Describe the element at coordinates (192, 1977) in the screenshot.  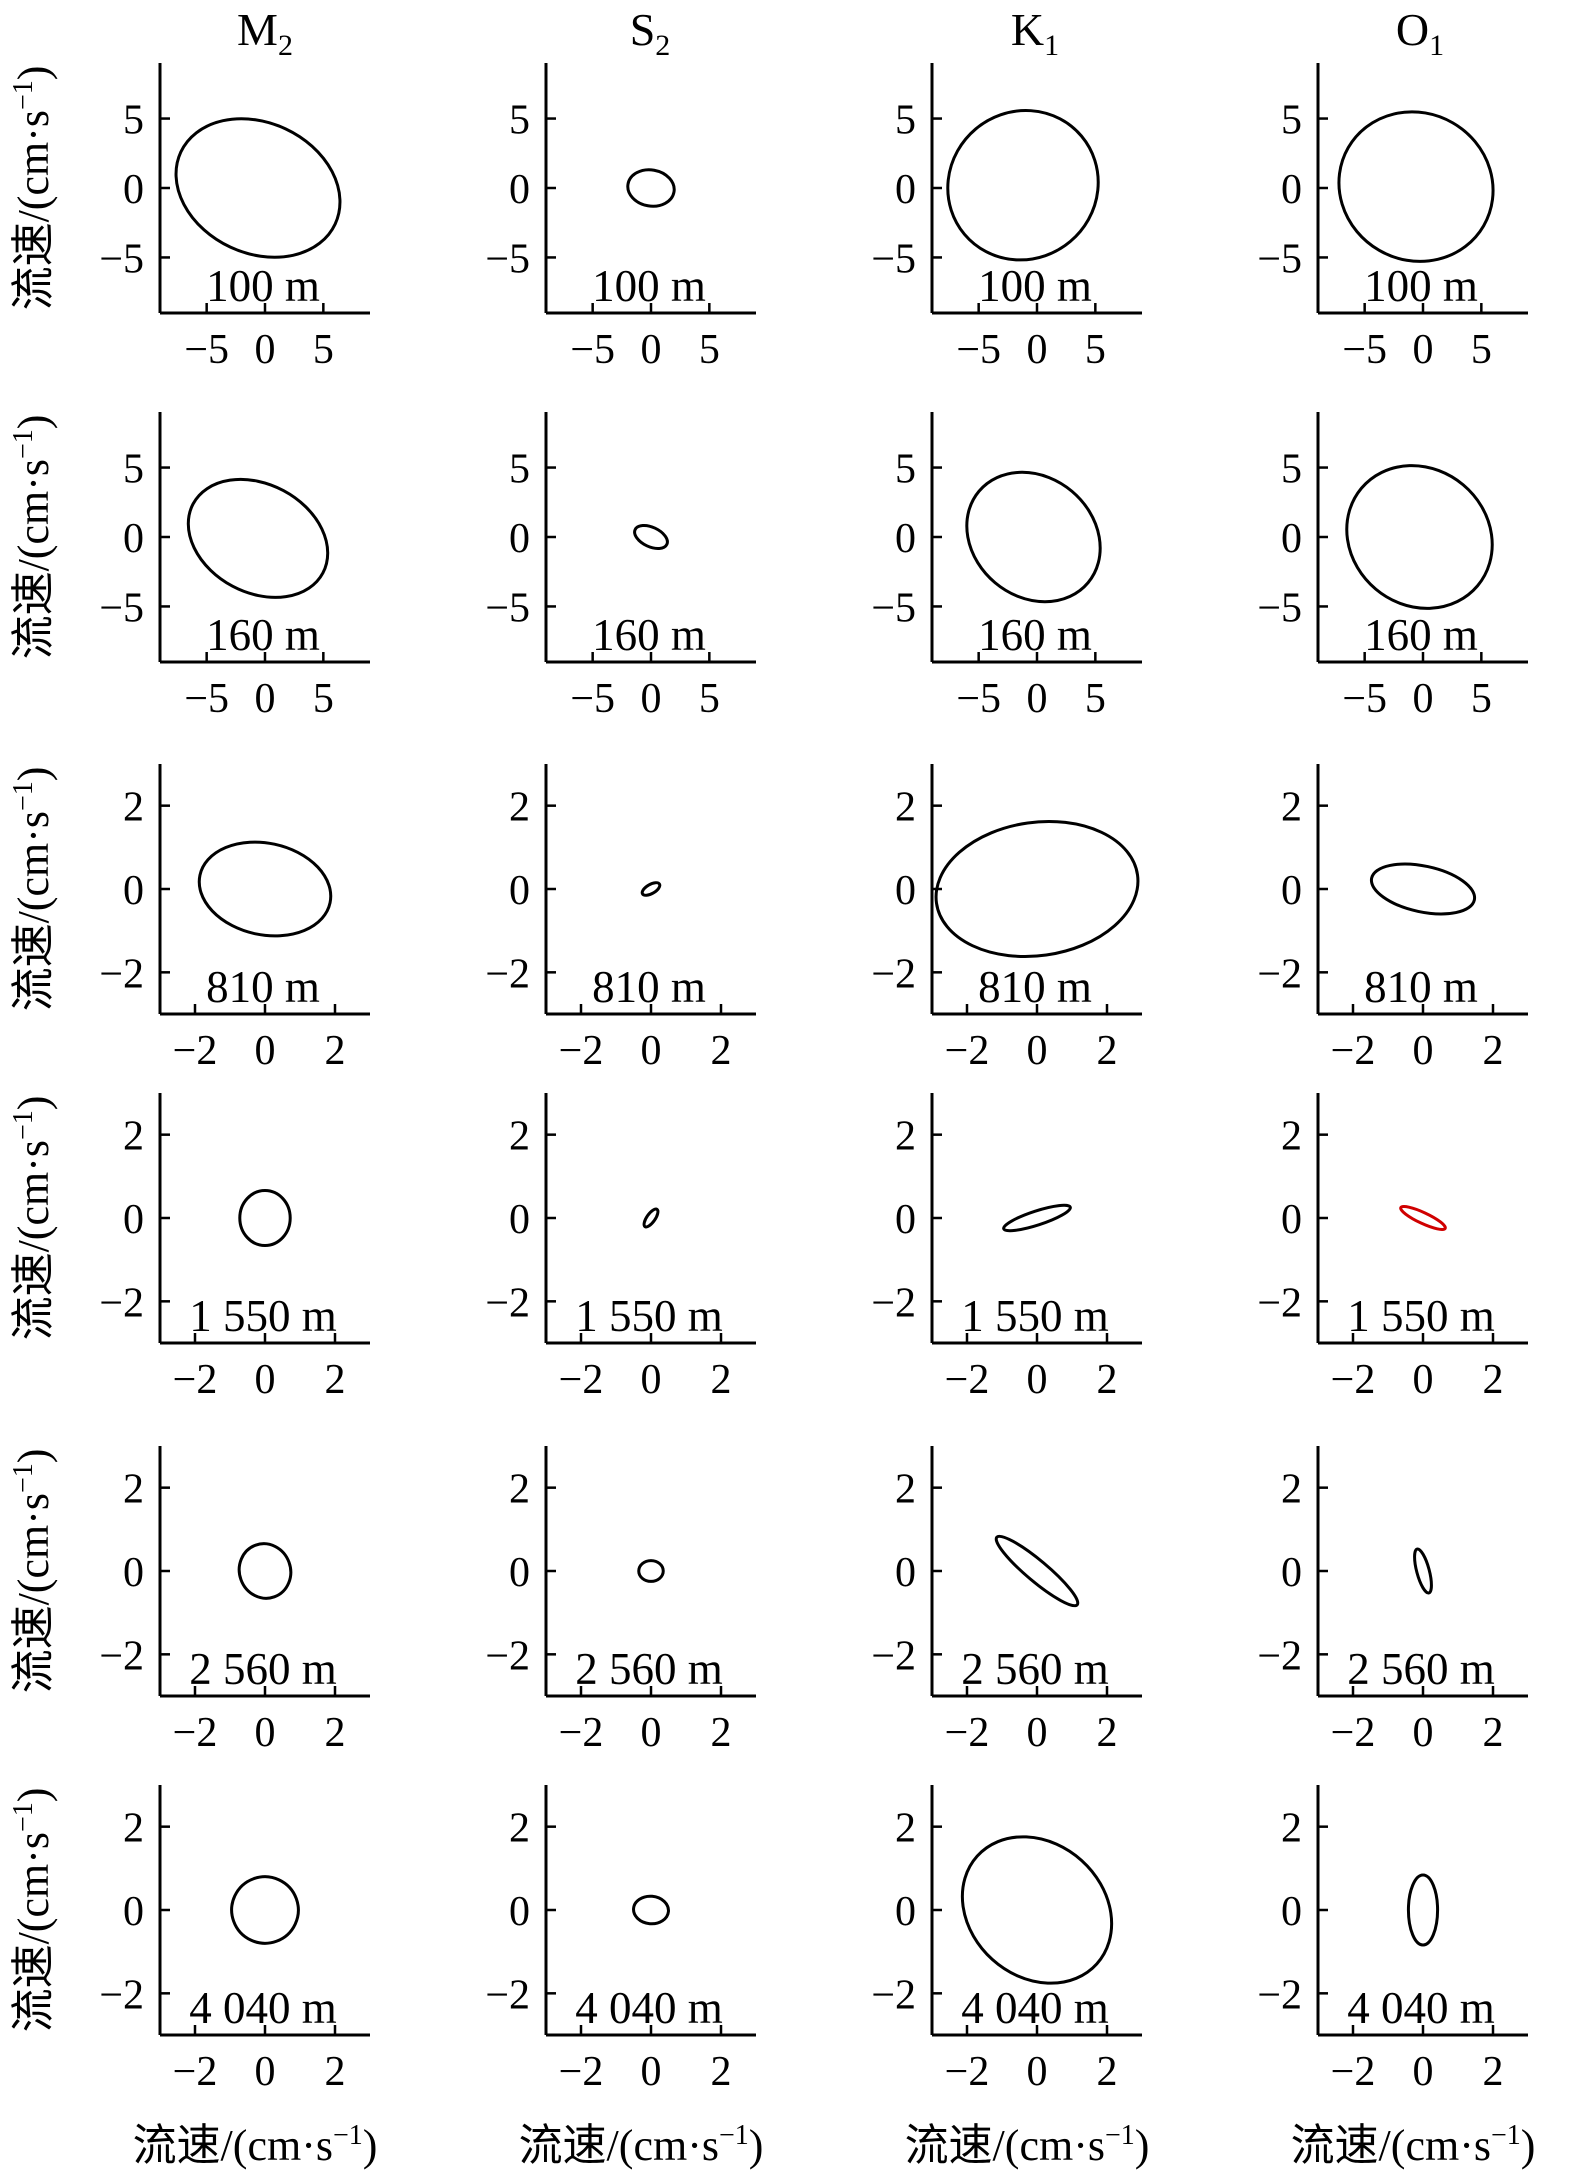
I see `panel-m2-4040m: −2 −2 0 0 2 2 4 040 m 流速/(cm·s−1) 流速/(cm·s−1)` at that location.